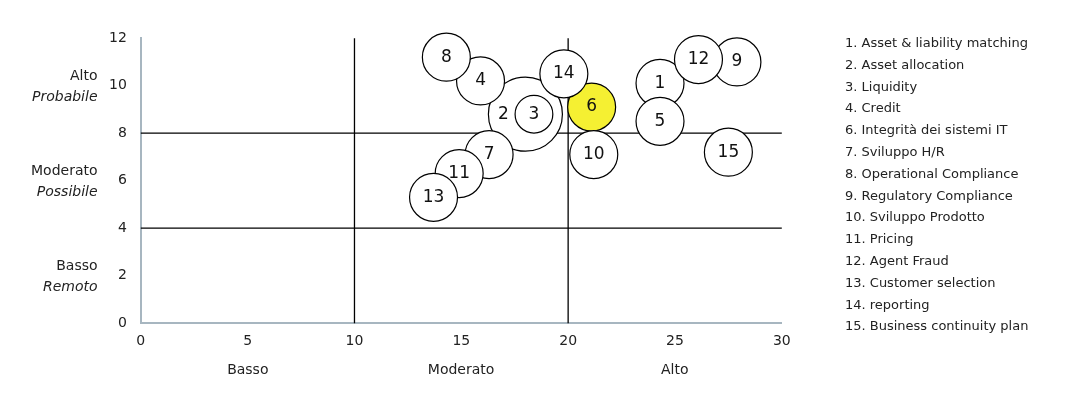 This screenshot has height=410, width=1067. I want to click on text: 1. Asset & liability matching, so click(937, 43).